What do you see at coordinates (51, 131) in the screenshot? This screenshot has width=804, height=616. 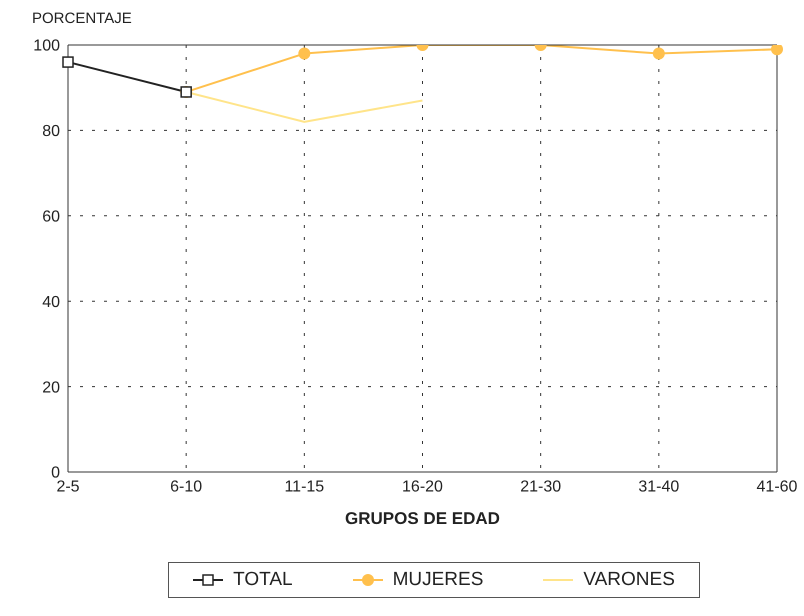 I see `y-tick-label: 80` at bounding box center [51, 131].